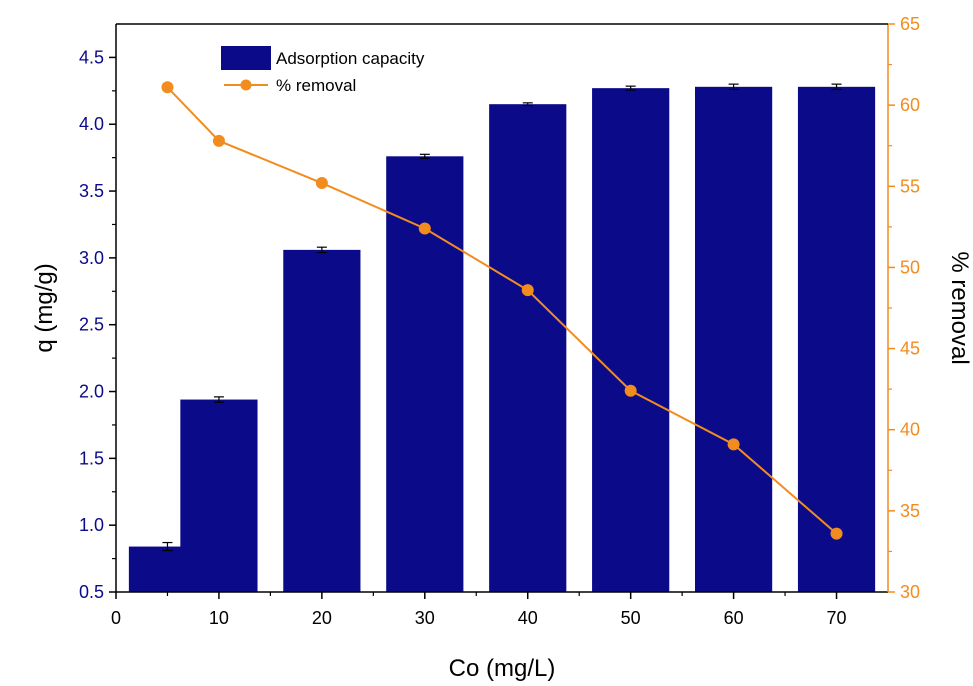  I want to click on legend-line-label: % removal, so click(316, 85).